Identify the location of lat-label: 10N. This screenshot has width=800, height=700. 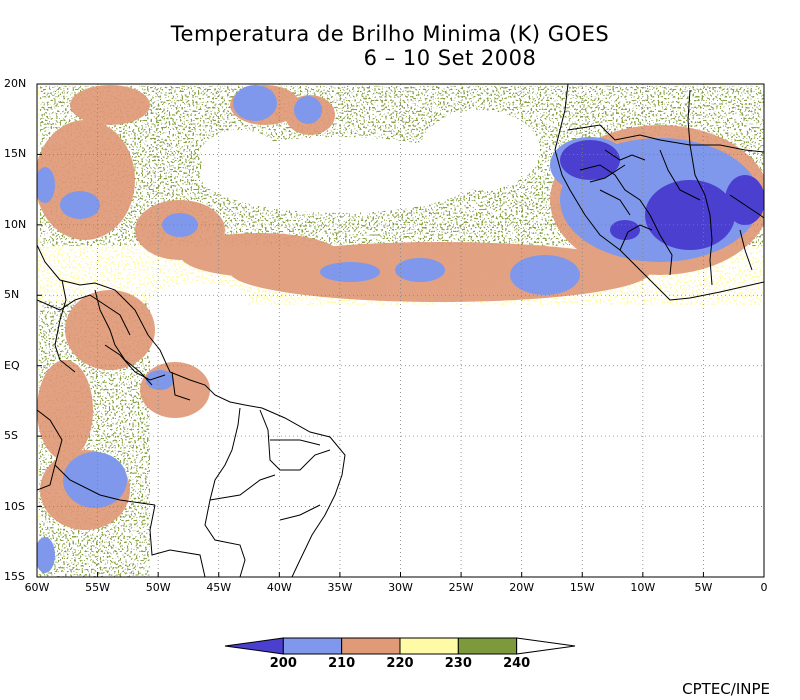
(15, 224).